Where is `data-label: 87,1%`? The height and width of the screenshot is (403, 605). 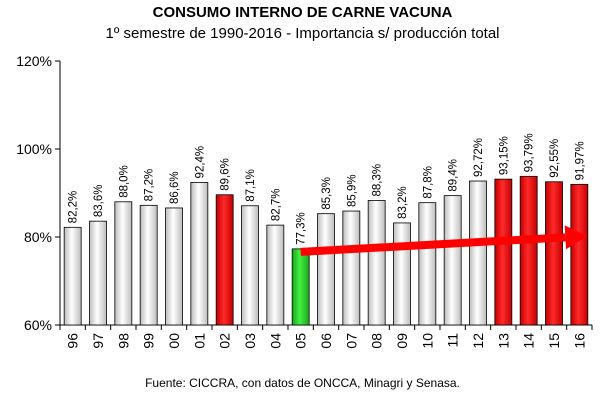 data-label: 87,1% is located at coordinates (251, 185).